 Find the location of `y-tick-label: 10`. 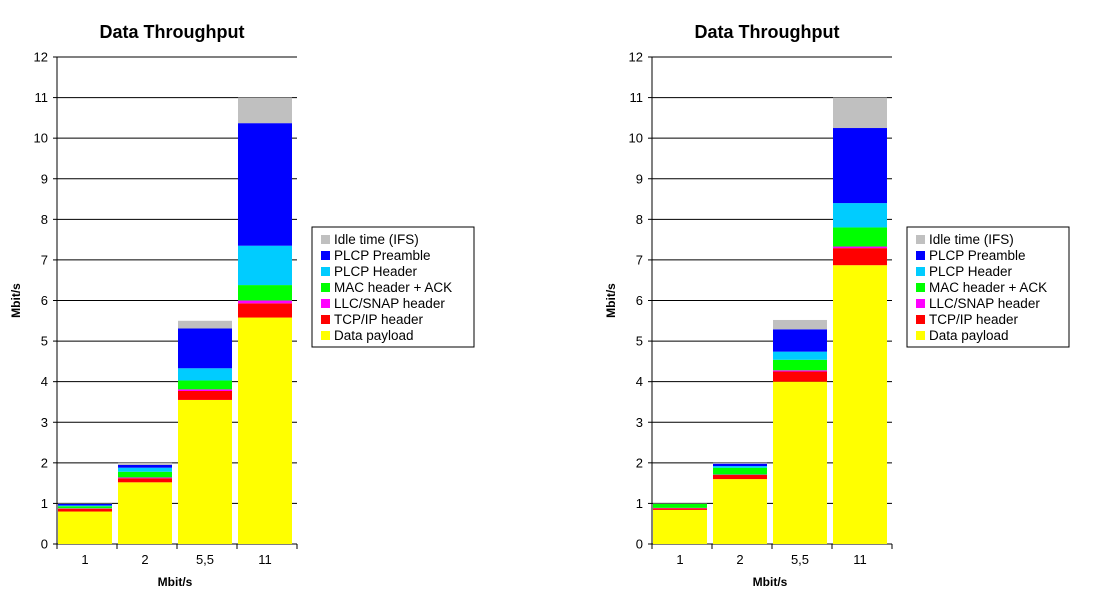

y-tick-label: 10 is located at coordinates (41, 138).